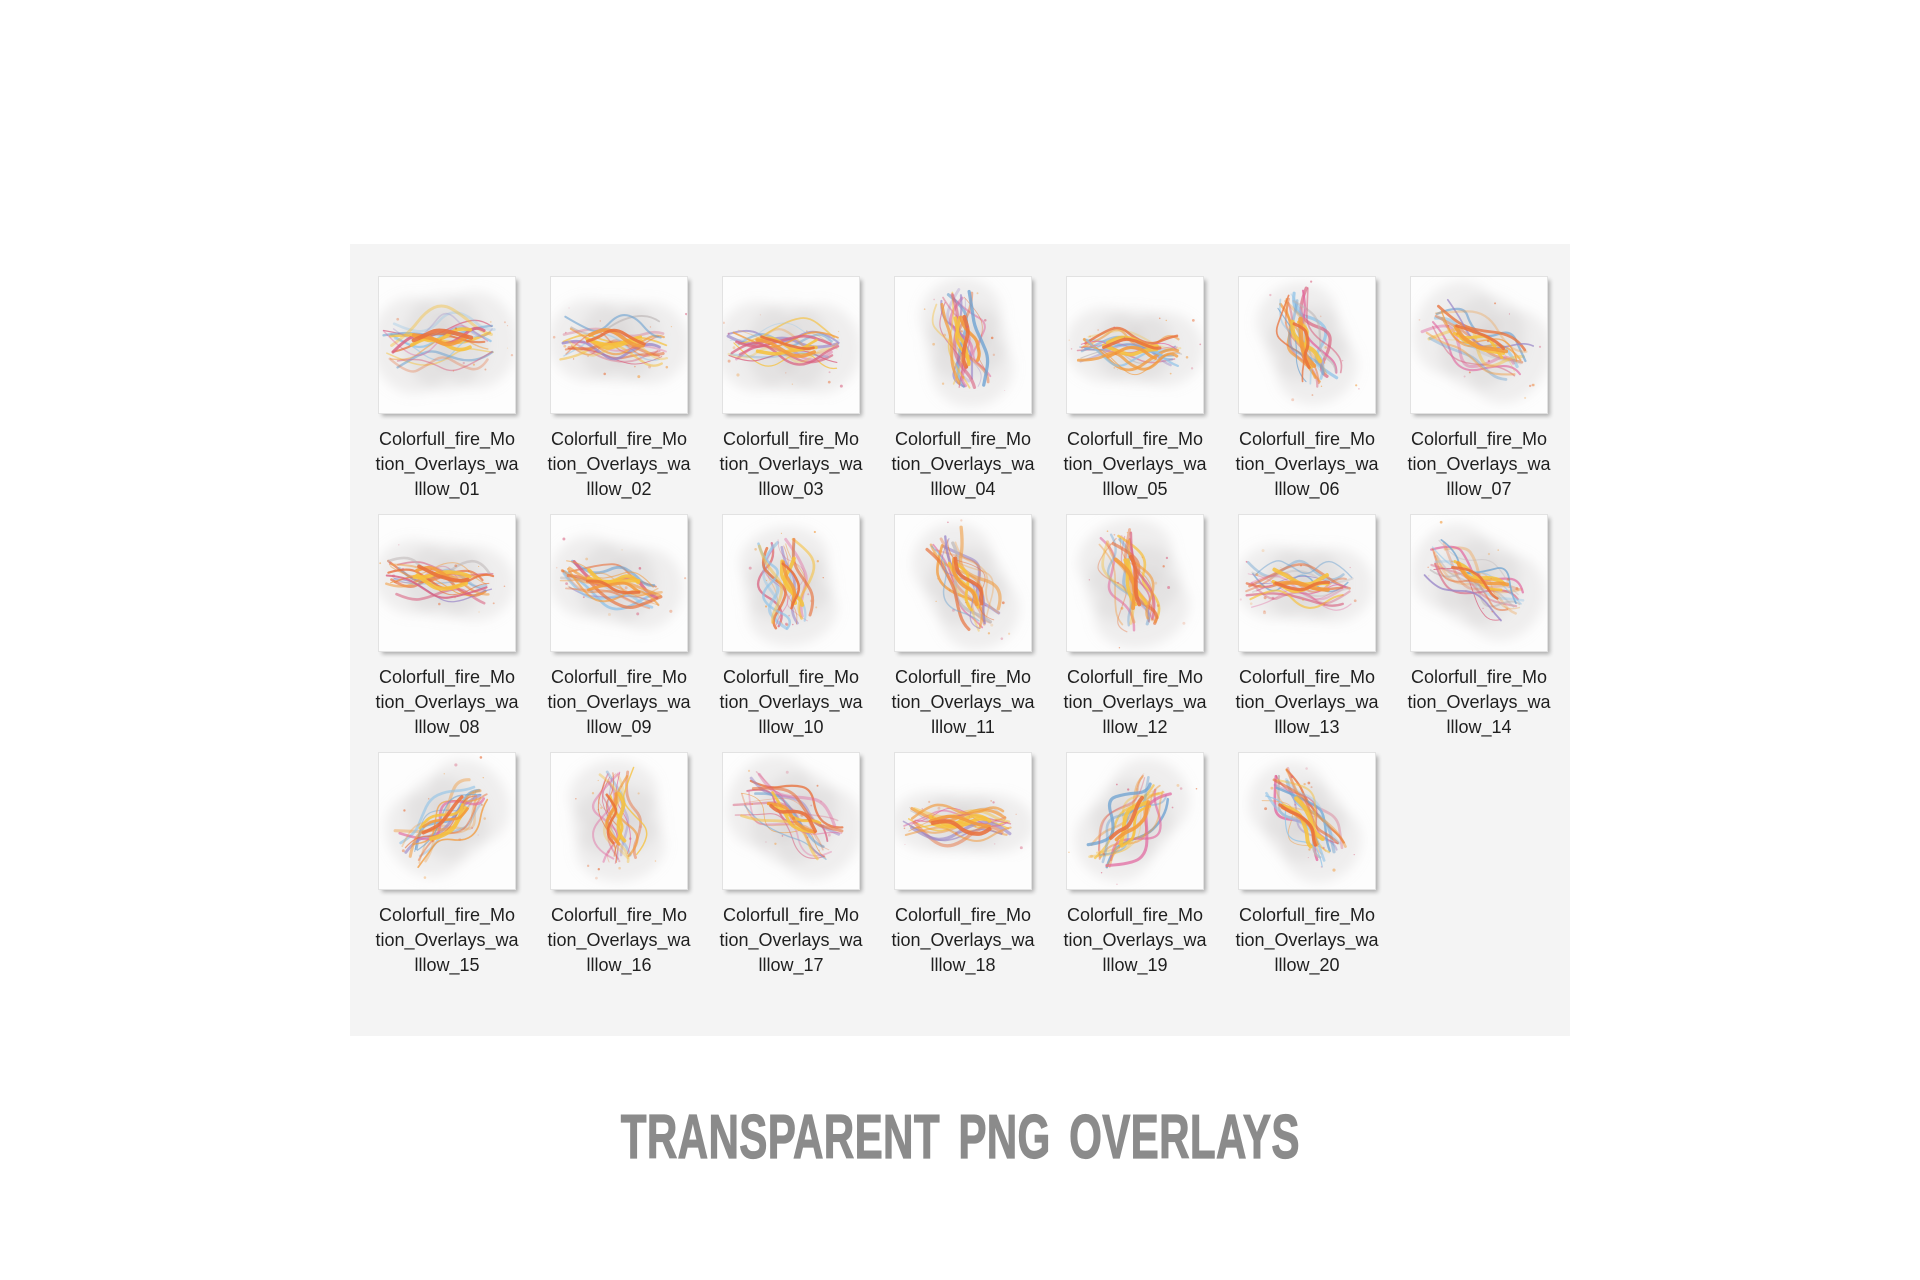  I want to click on file-name-line: lllow_15, so click(447, 965).